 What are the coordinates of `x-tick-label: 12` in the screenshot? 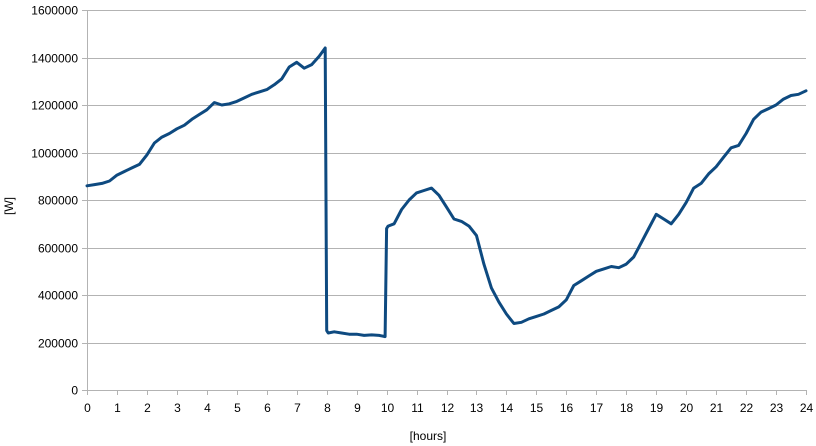 It's located at (448, 408).